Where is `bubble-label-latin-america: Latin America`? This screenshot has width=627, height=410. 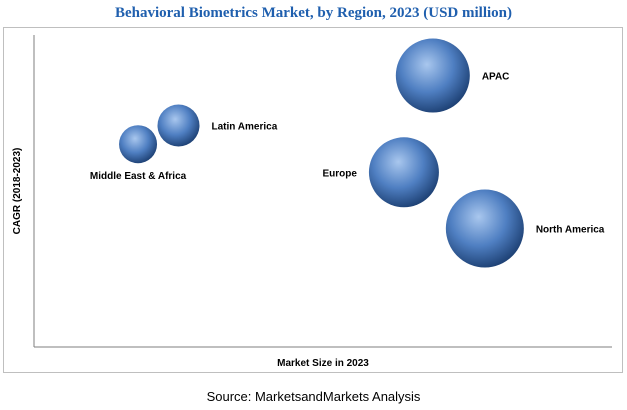
bubble-label-latin-america: Latin America is located at coordinates (245, 126).